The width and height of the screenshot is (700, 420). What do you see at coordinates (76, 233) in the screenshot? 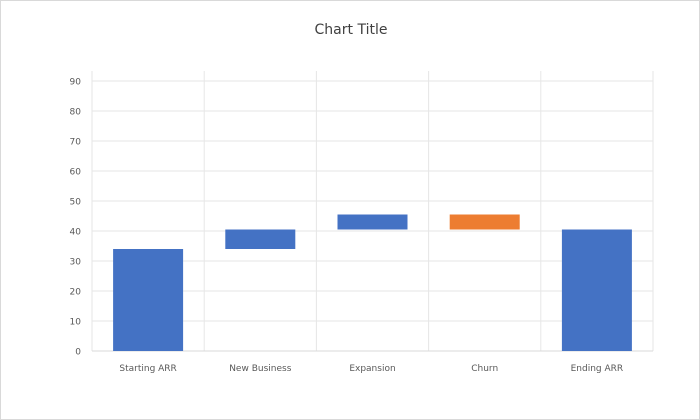
I see `y-tick-label: 40` at bounding box center [76, 233].